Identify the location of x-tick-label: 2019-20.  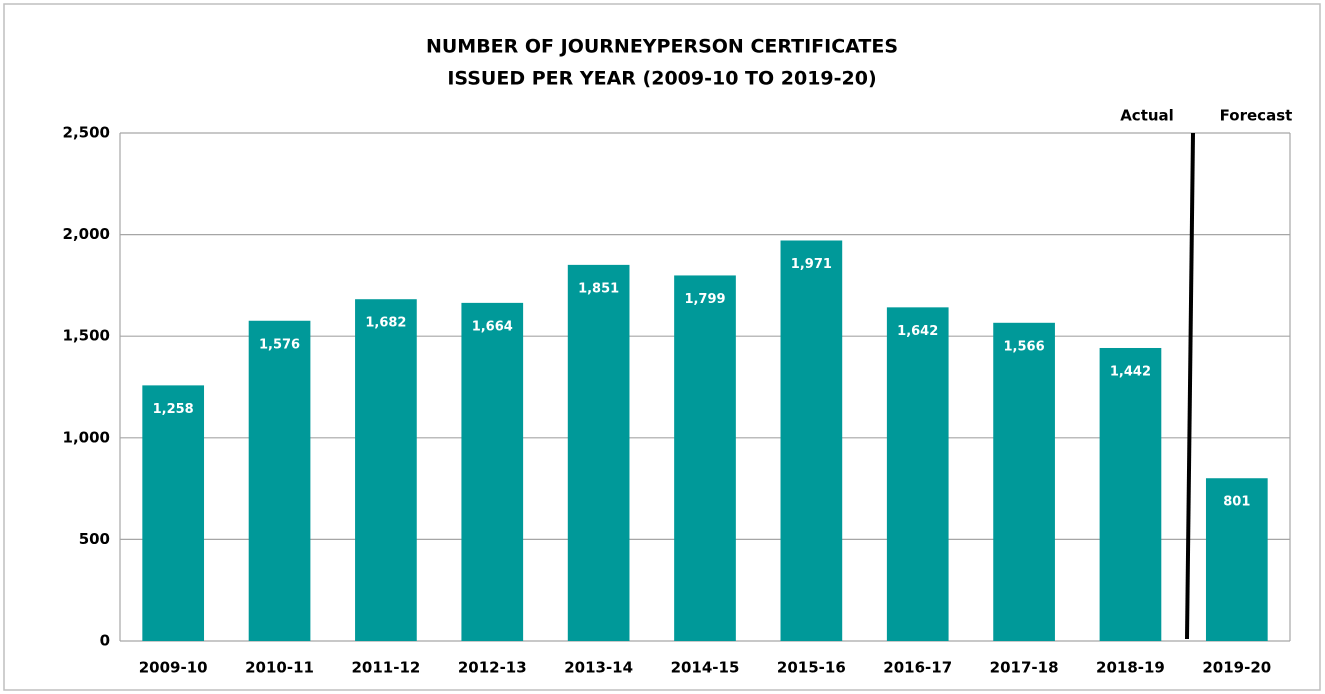
(1236, 668).